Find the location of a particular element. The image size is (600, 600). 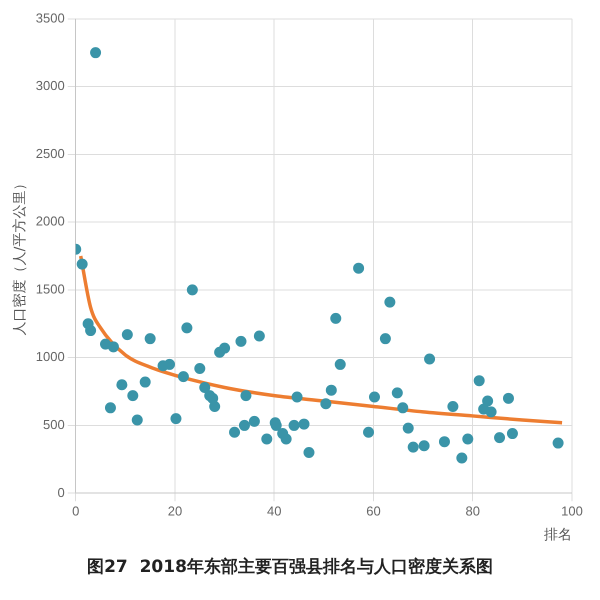

x-tick-label: 40 is located at coordinates (274, 511).